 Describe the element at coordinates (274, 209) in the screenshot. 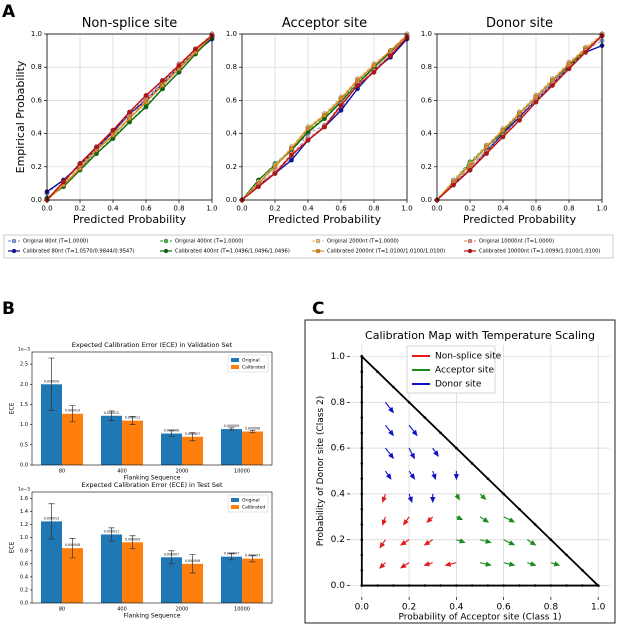

I see `x-tick-label: 0.2` at that location.